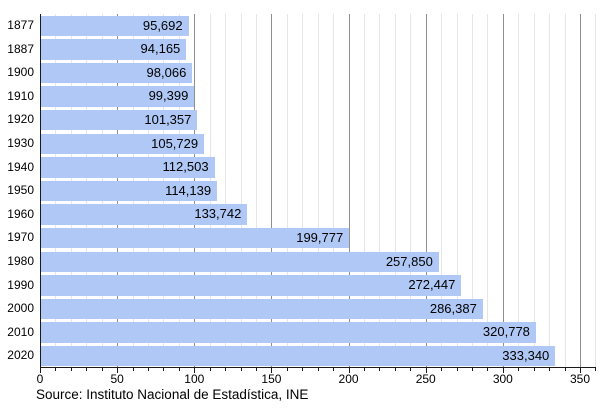  What do you see at coordinates (20, 25) in the screenshot?
I see `y-axis-label-1877: 1877` at bounding box center [20, 25].